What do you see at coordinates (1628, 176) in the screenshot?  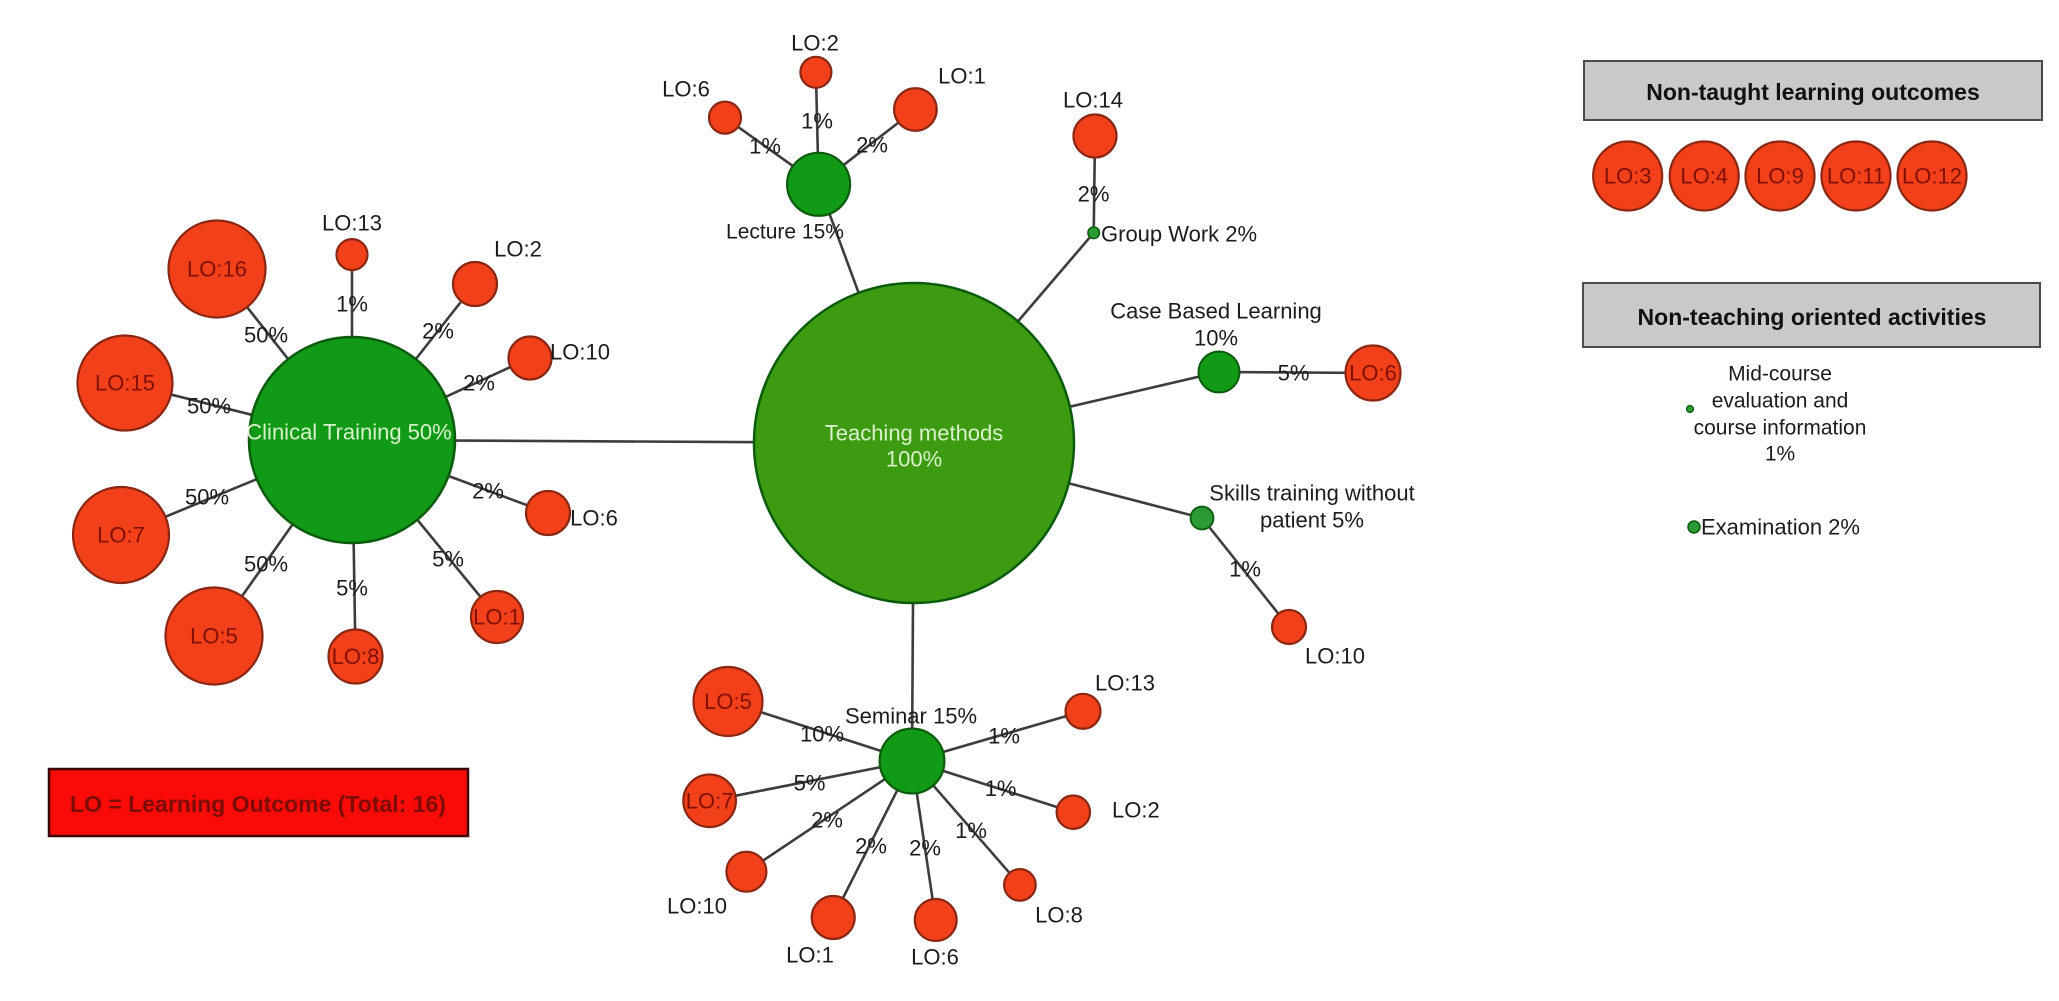 I see `svg-text: LO:3` at bounding box center [1628, 176].